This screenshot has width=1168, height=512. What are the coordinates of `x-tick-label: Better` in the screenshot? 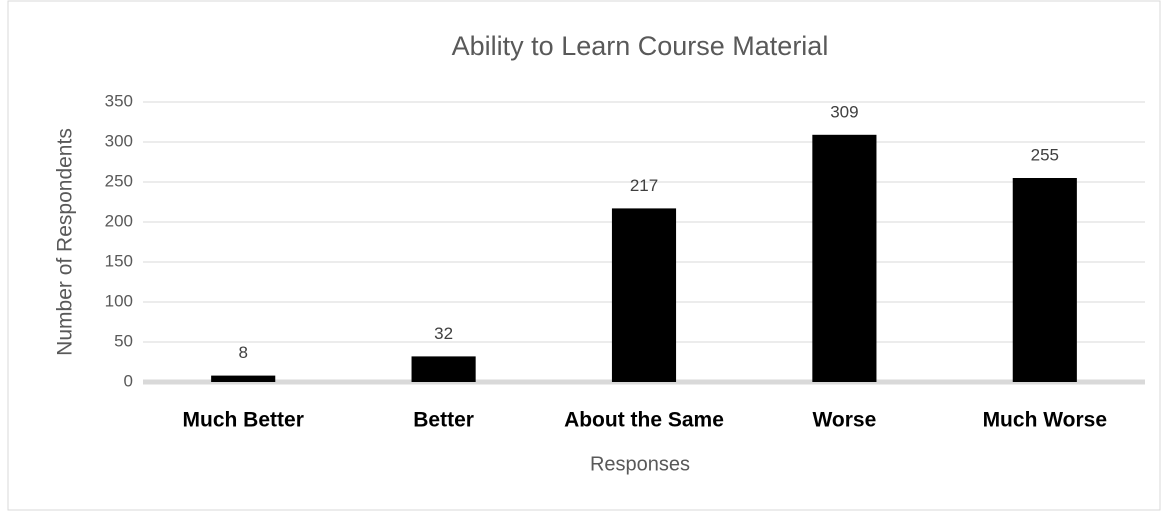 It's located at (443, 420).